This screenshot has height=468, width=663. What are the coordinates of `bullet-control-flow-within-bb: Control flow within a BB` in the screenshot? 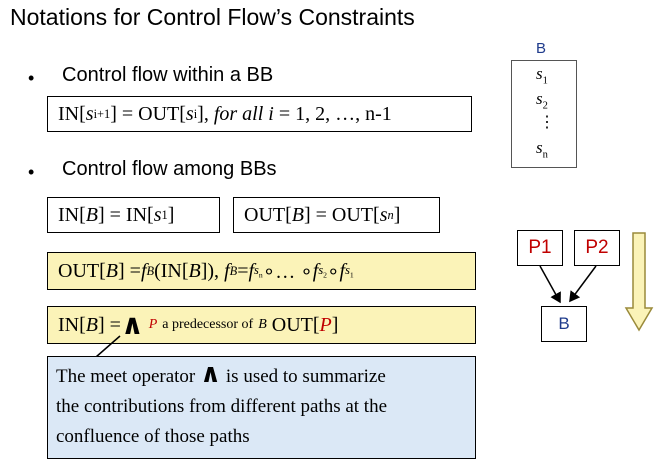 It's located at (168, 75).